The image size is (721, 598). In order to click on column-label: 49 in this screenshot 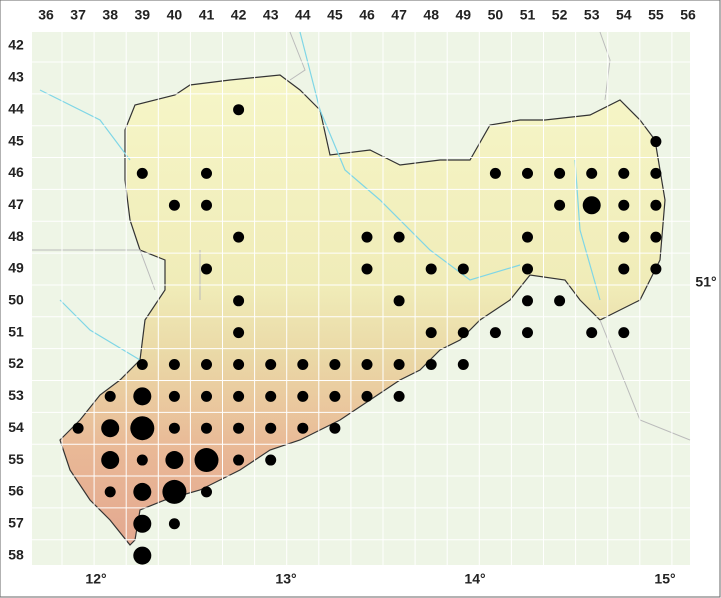, I will do `click(464, 15)`.